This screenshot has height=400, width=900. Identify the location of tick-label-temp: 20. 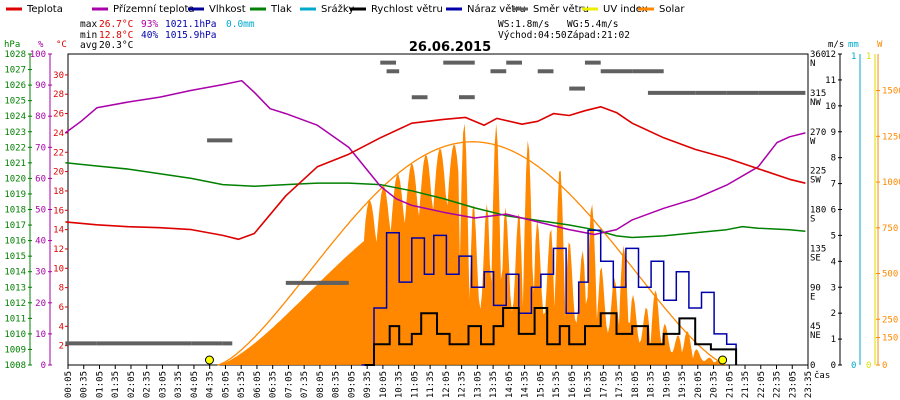
(58, 173).